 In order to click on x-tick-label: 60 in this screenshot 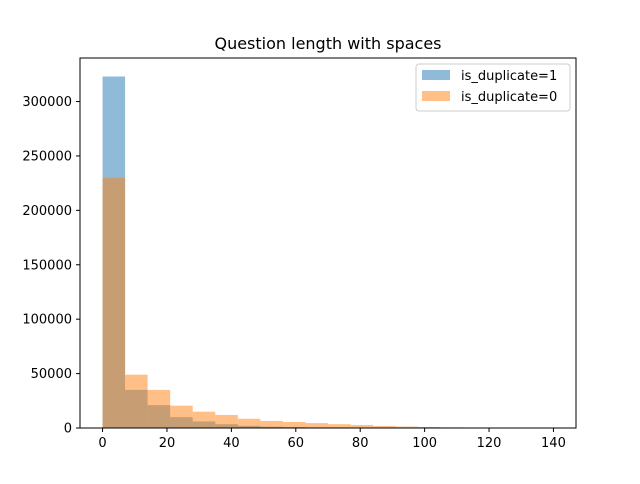, I will do `click(296, 443)`.